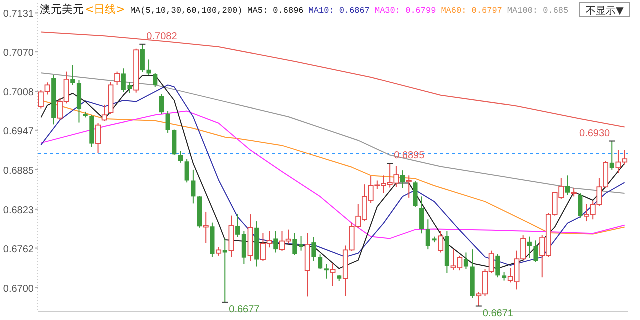  I want to click on y-tick-label: 0.6823, so click(18, 210).